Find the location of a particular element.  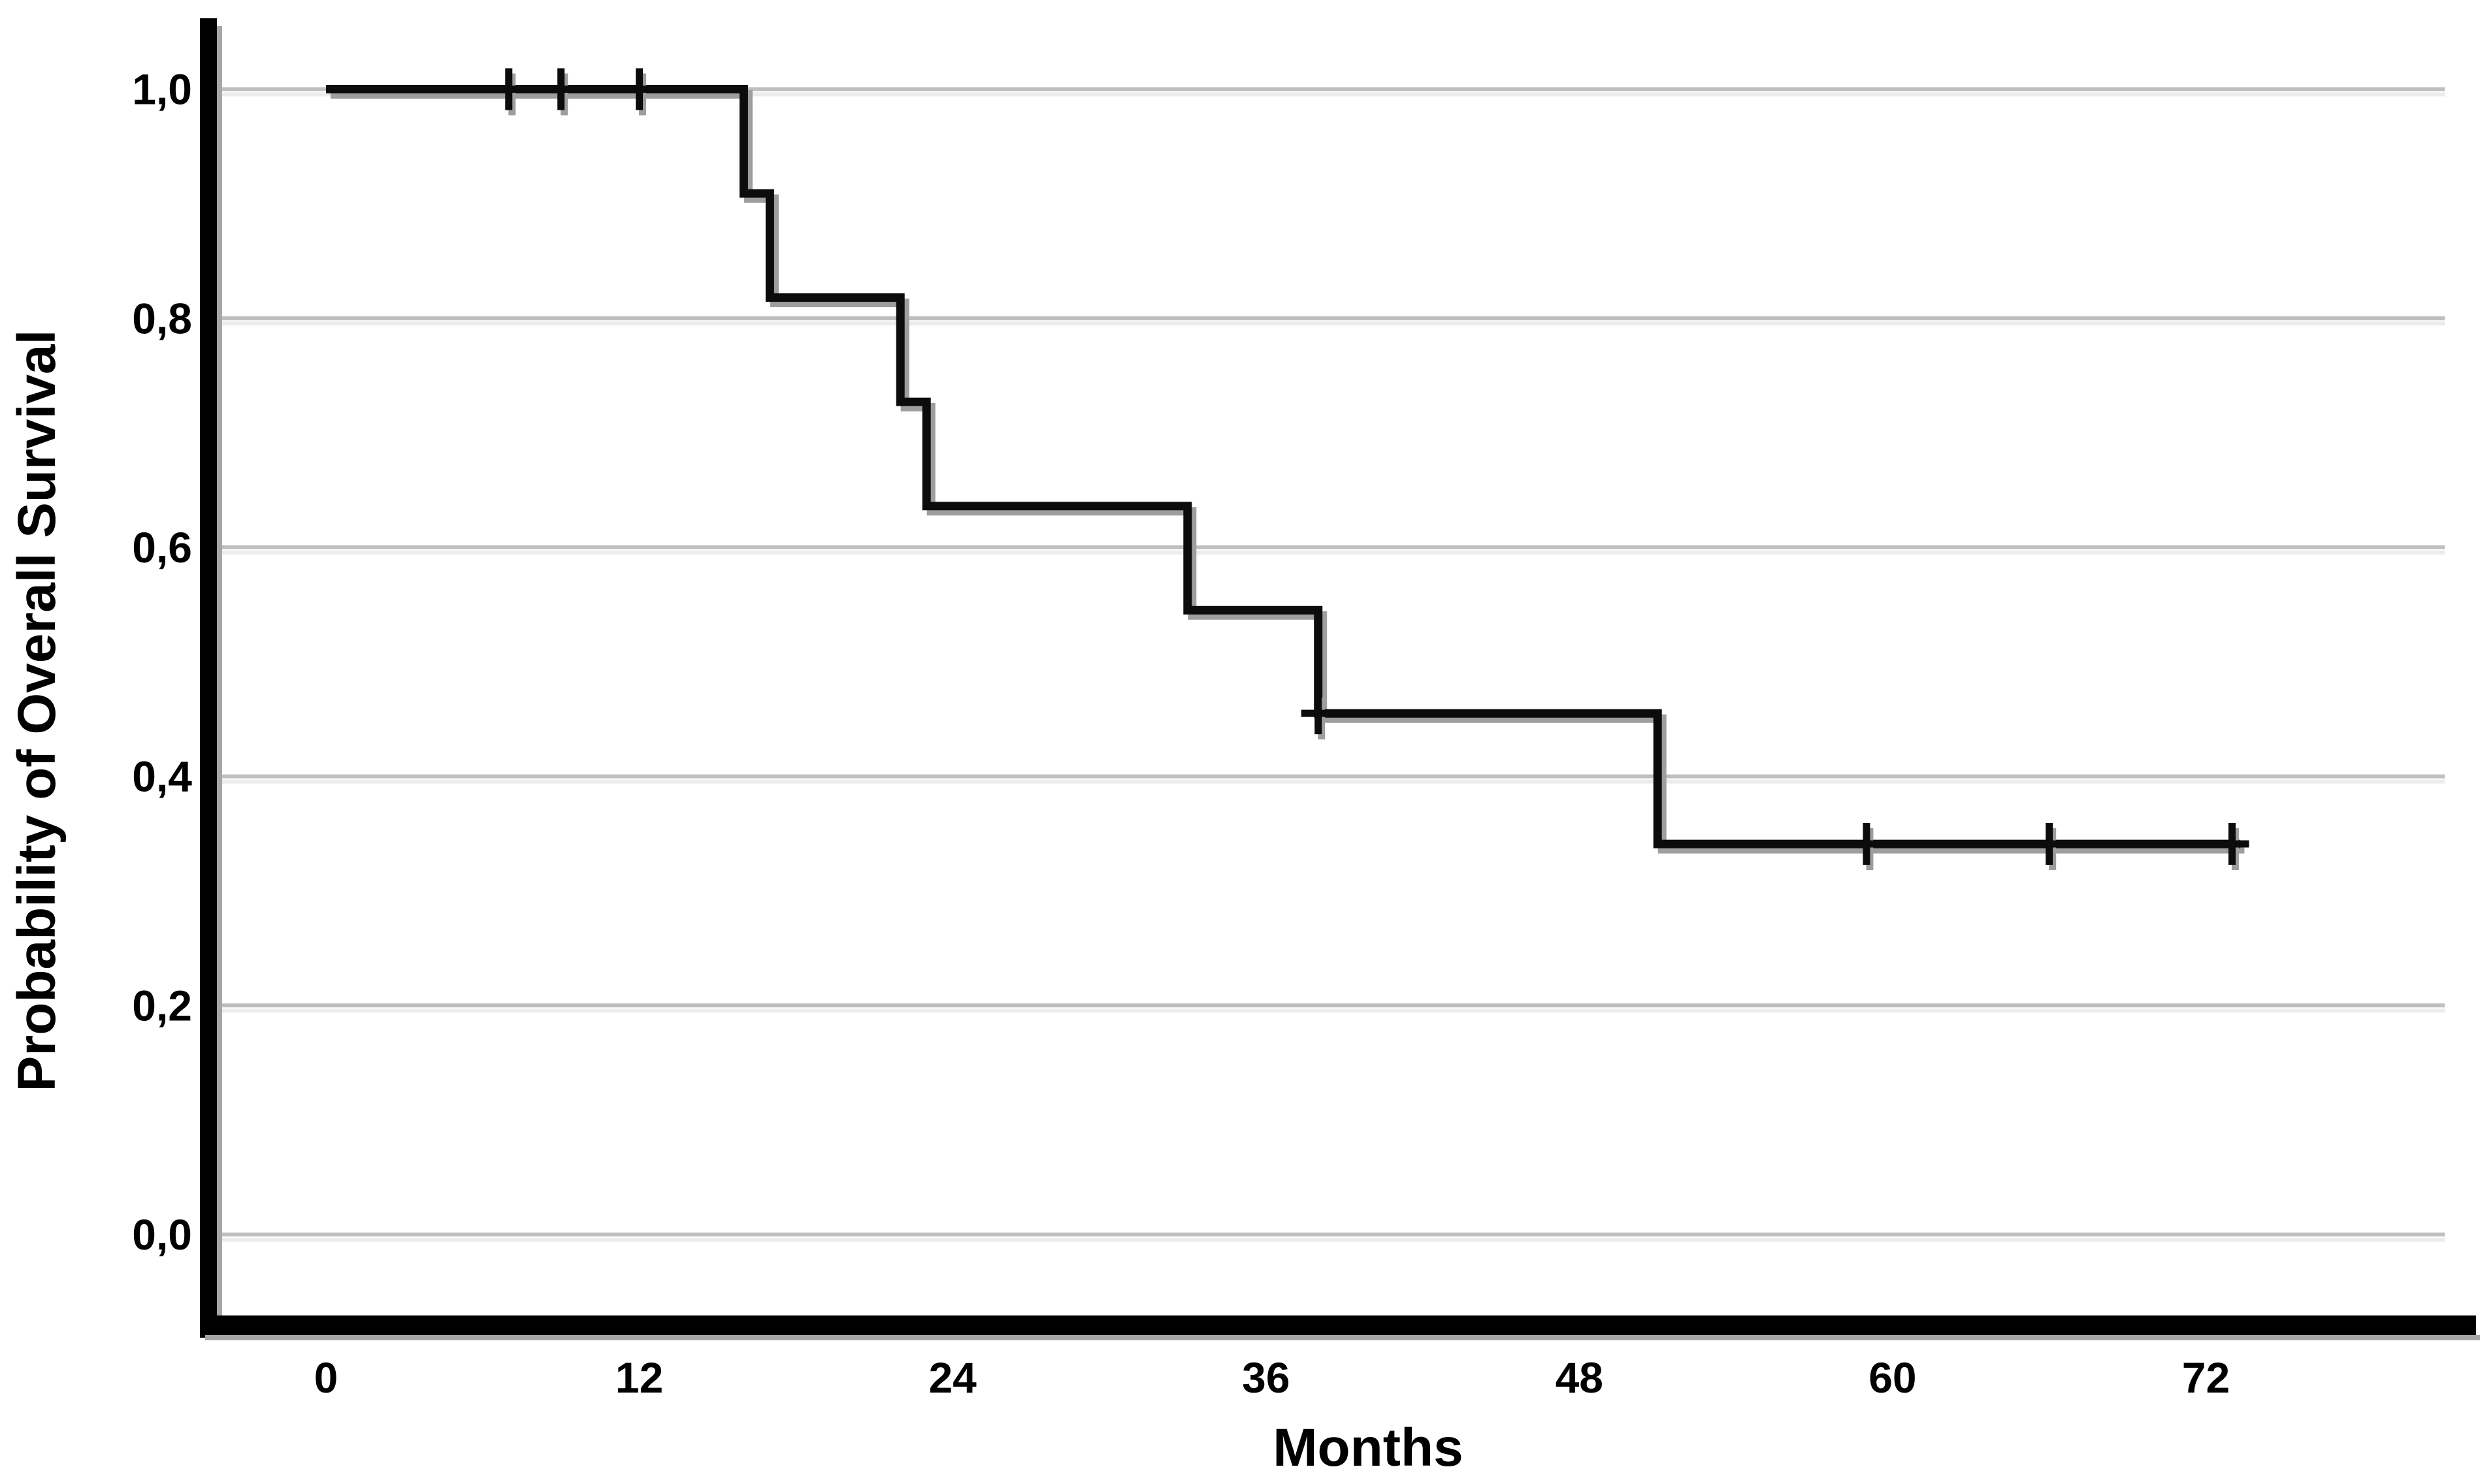

y-axis-shadow is located at coordinates (220, 682).